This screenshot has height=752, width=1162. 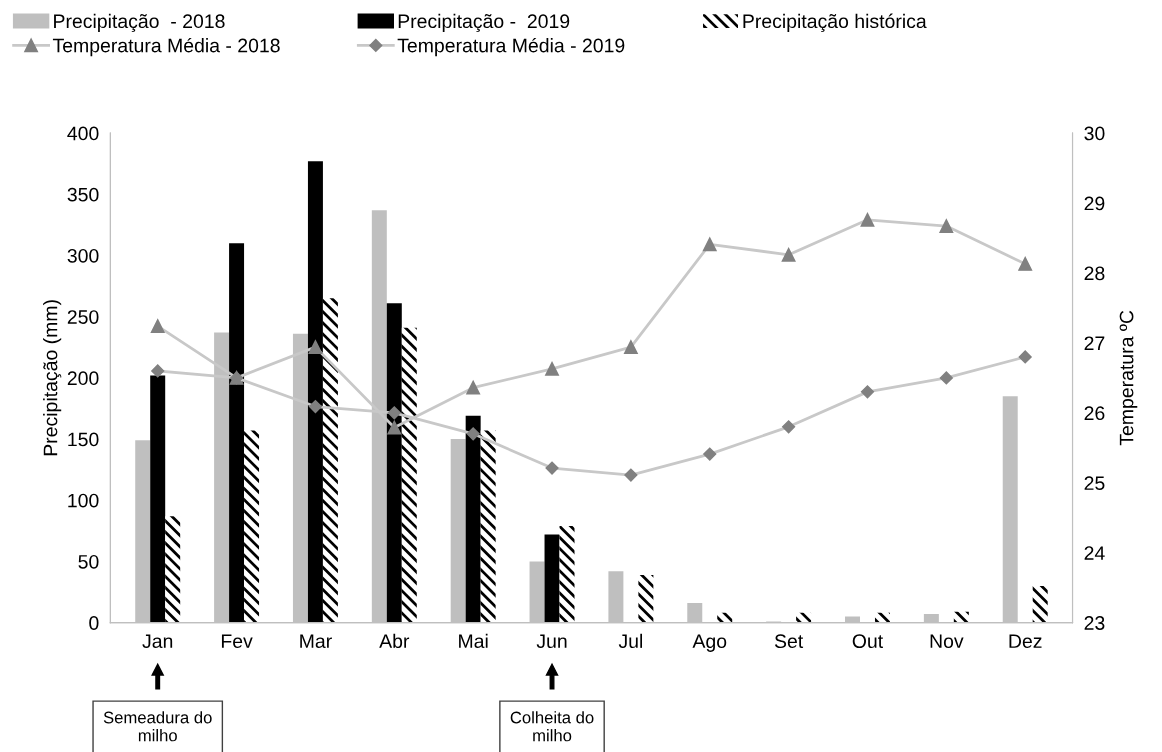 I want to click on x-tick-label: Jul, so click(x=630, y=641).